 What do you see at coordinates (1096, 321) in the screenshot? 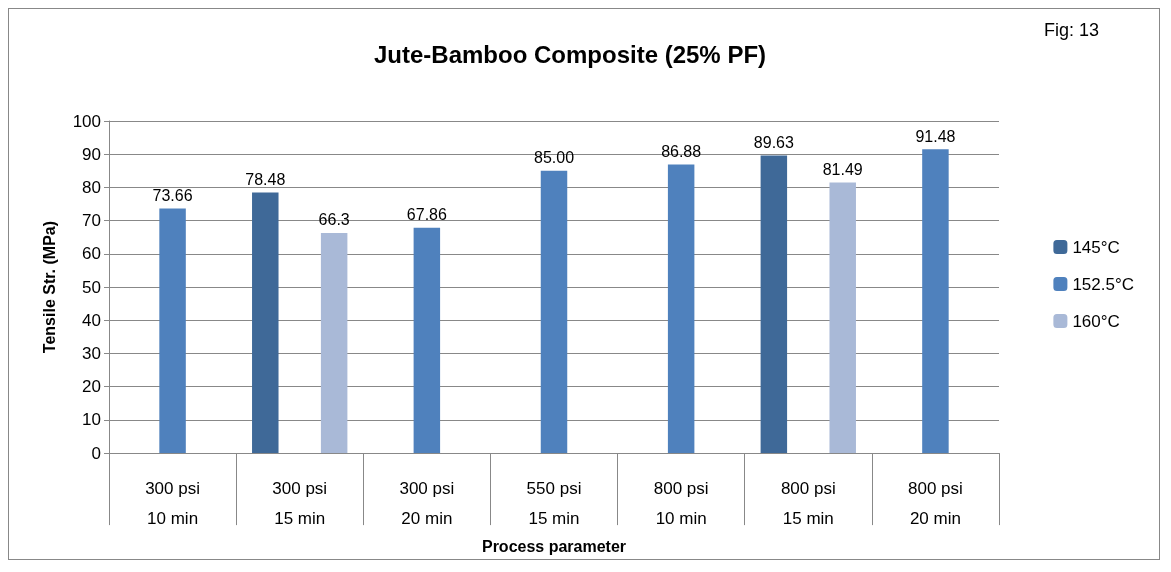
I see `legend-label: 160°C` at bounding box center [1096, 321].